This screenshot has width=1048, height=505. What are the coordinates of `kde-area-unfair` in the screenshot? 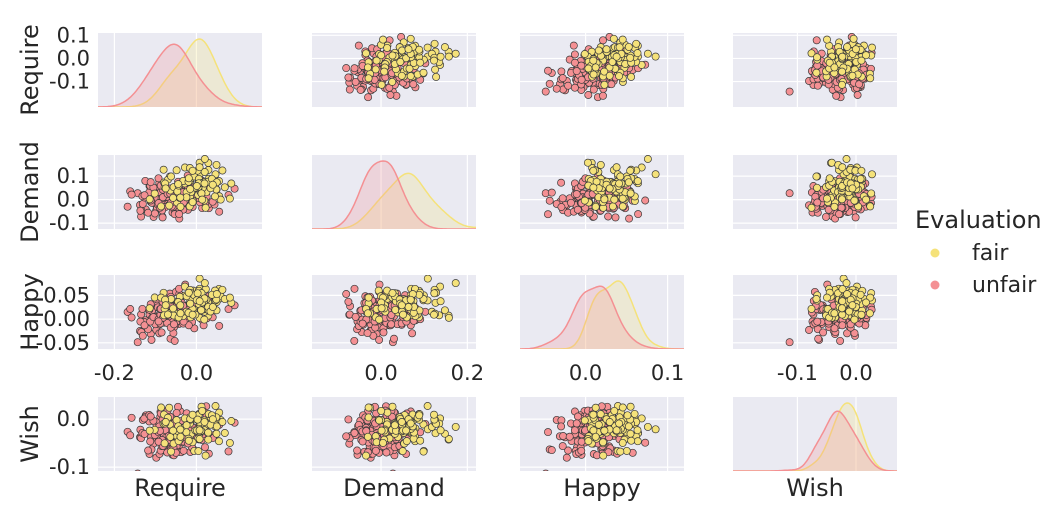 It's located at (815, 441).